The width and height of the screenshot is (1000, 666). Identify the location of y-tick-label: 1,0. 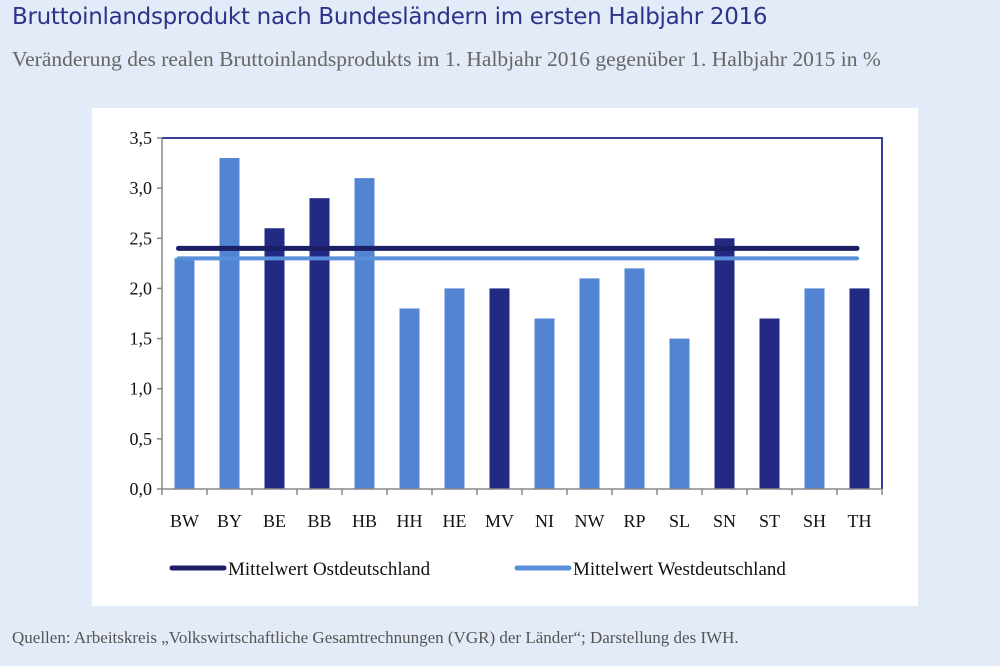
(141, 389).